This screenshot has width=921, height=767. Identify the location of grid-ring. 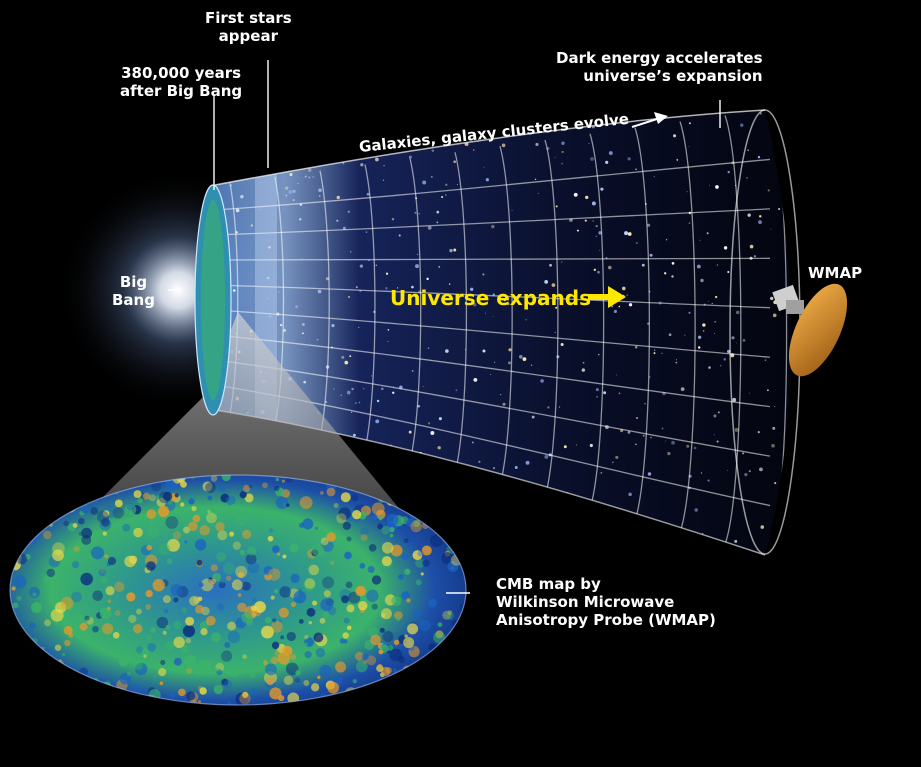
(324, 304).